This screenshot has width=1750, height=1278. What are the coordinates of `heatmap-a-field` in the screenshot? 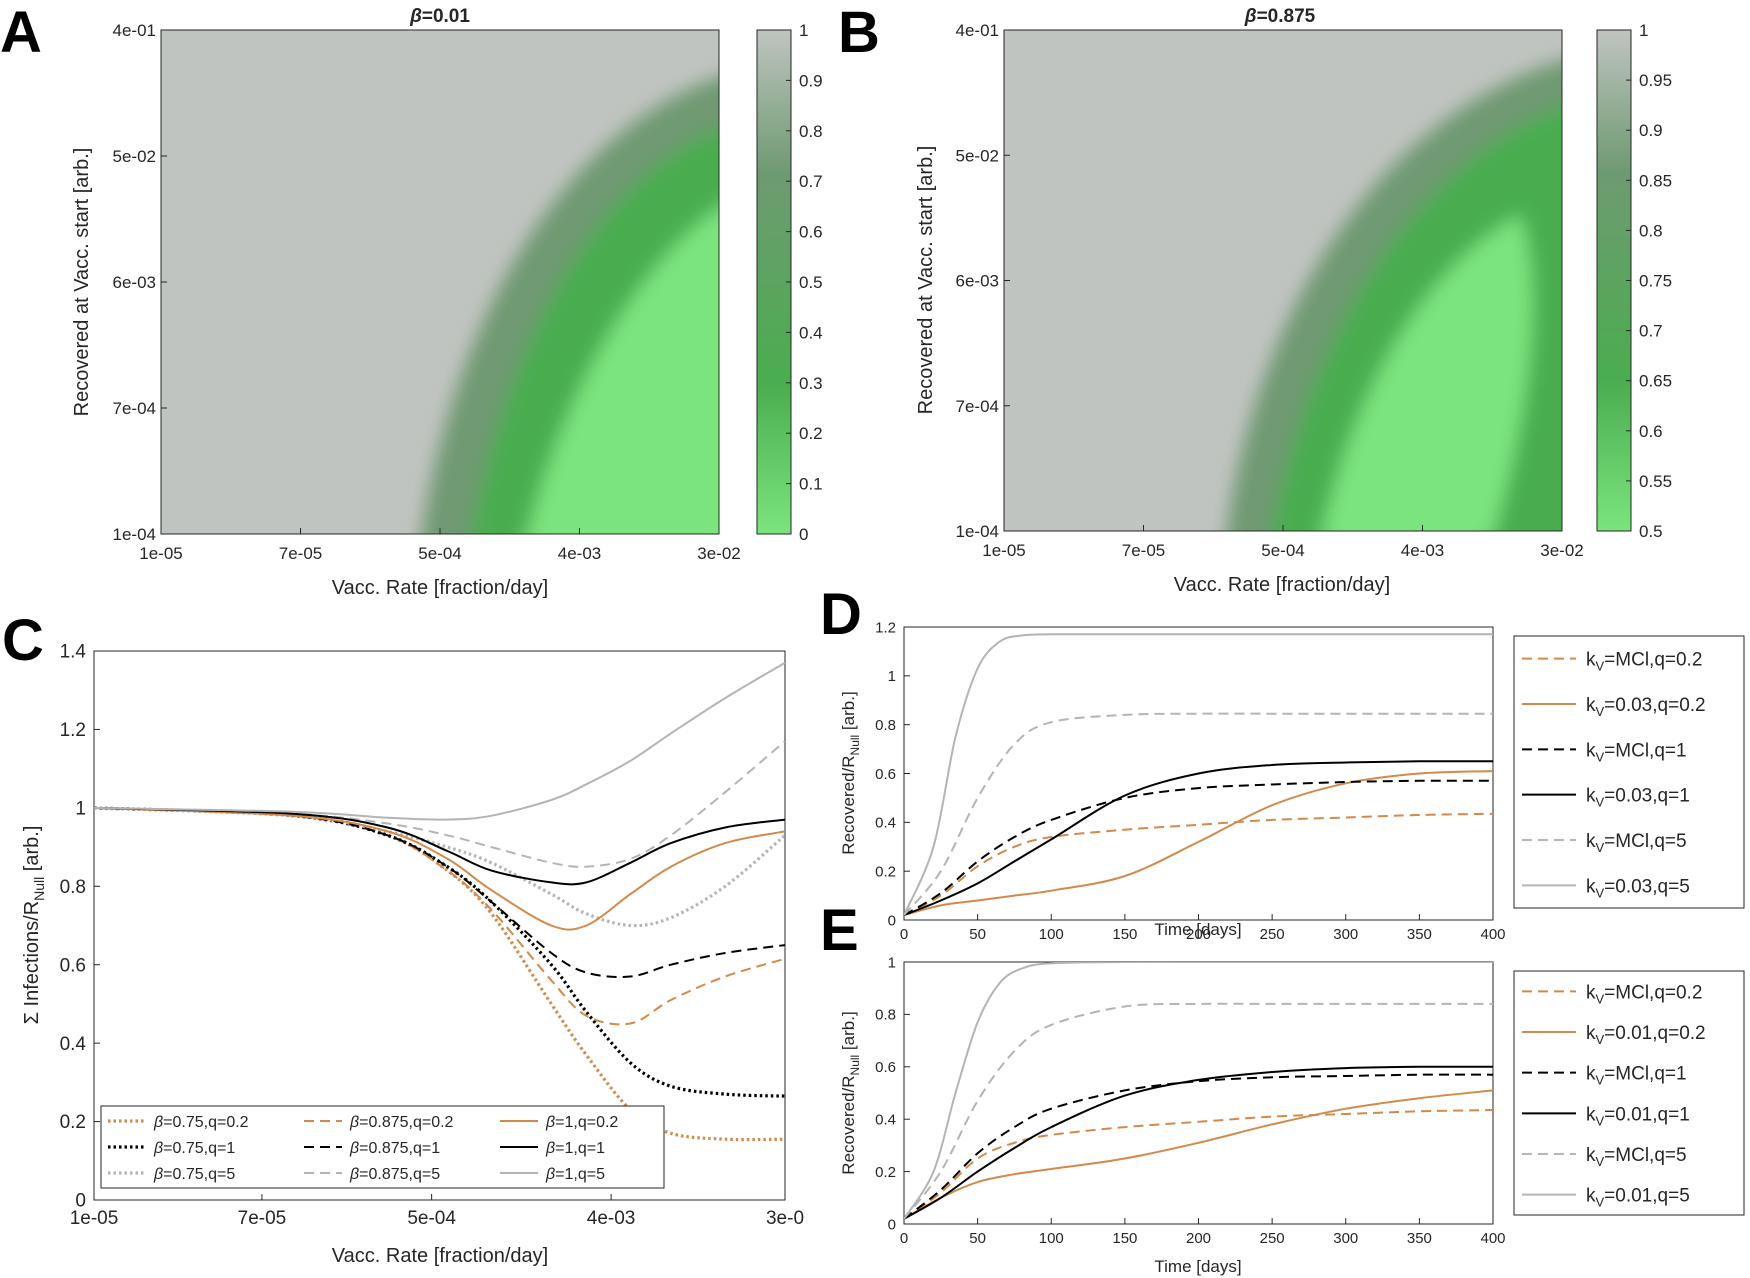 It's located at (440, 282).